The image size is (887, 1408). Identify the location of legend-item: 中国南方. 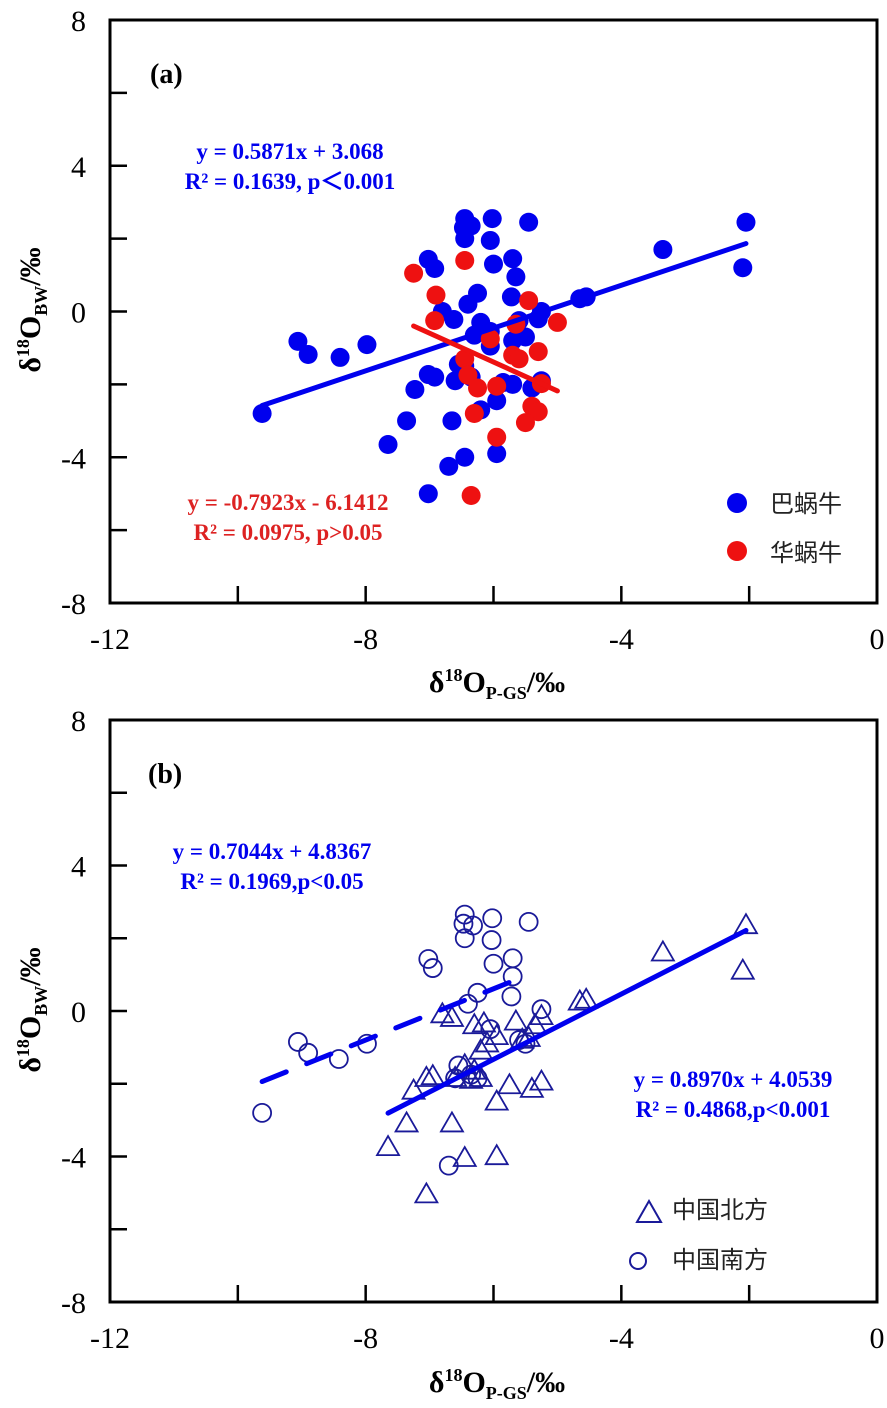
(698, 1260).